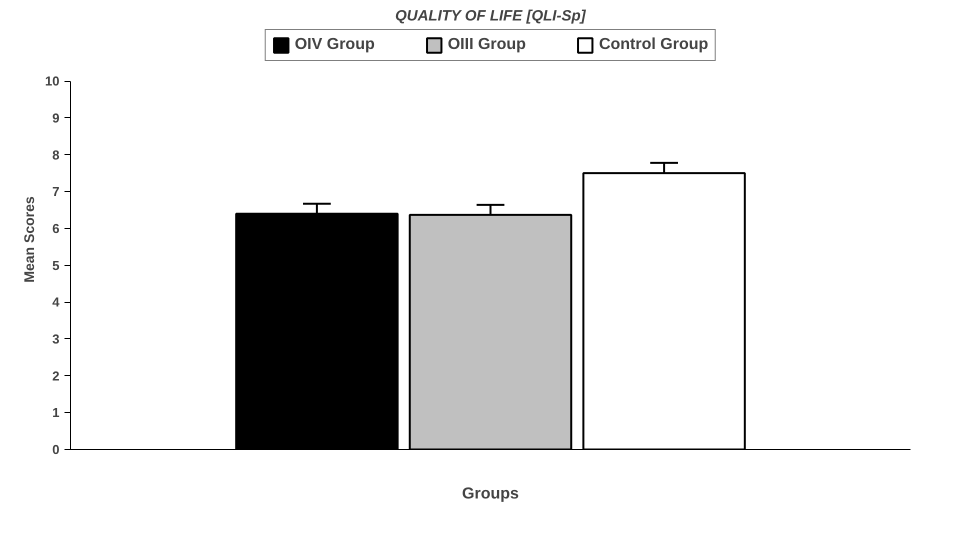 The width and height of the screenshot is (955, 560). I want to click on y-tick-label: 3, so click(56, 338).